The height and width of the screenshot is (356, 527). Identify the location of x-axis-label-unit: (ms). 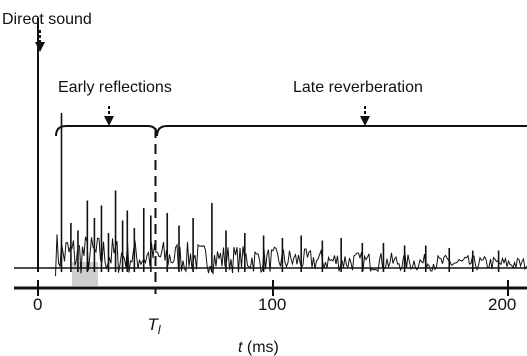
(260, 347).